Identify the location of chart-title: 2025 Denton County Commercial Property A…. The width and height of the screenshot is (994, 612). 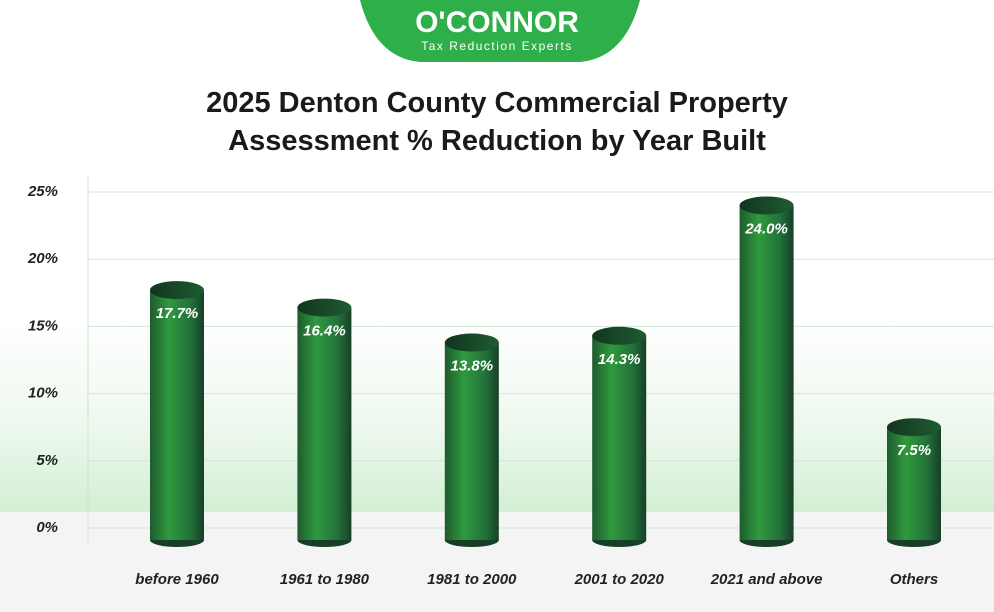
(497, 122).